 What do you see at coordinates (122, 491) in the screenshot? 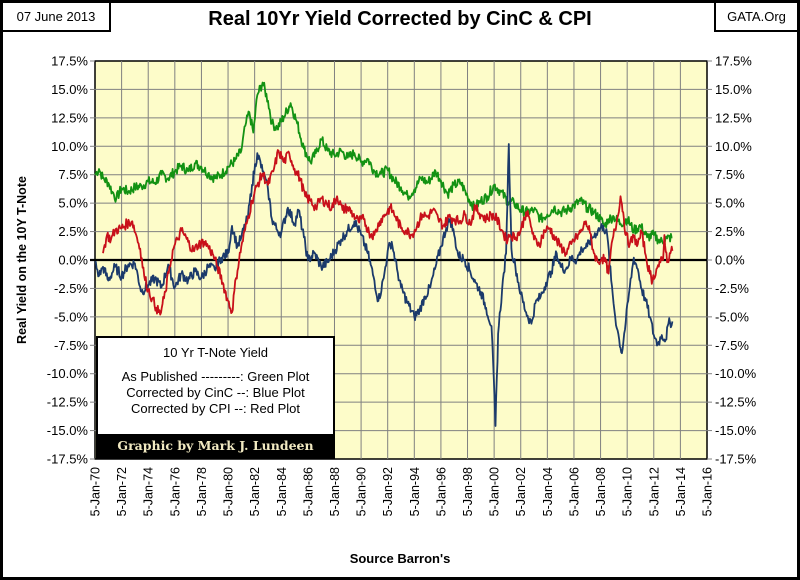
I see `x-tick-label: 5-Jan-72` at bounding box center [122, 491].